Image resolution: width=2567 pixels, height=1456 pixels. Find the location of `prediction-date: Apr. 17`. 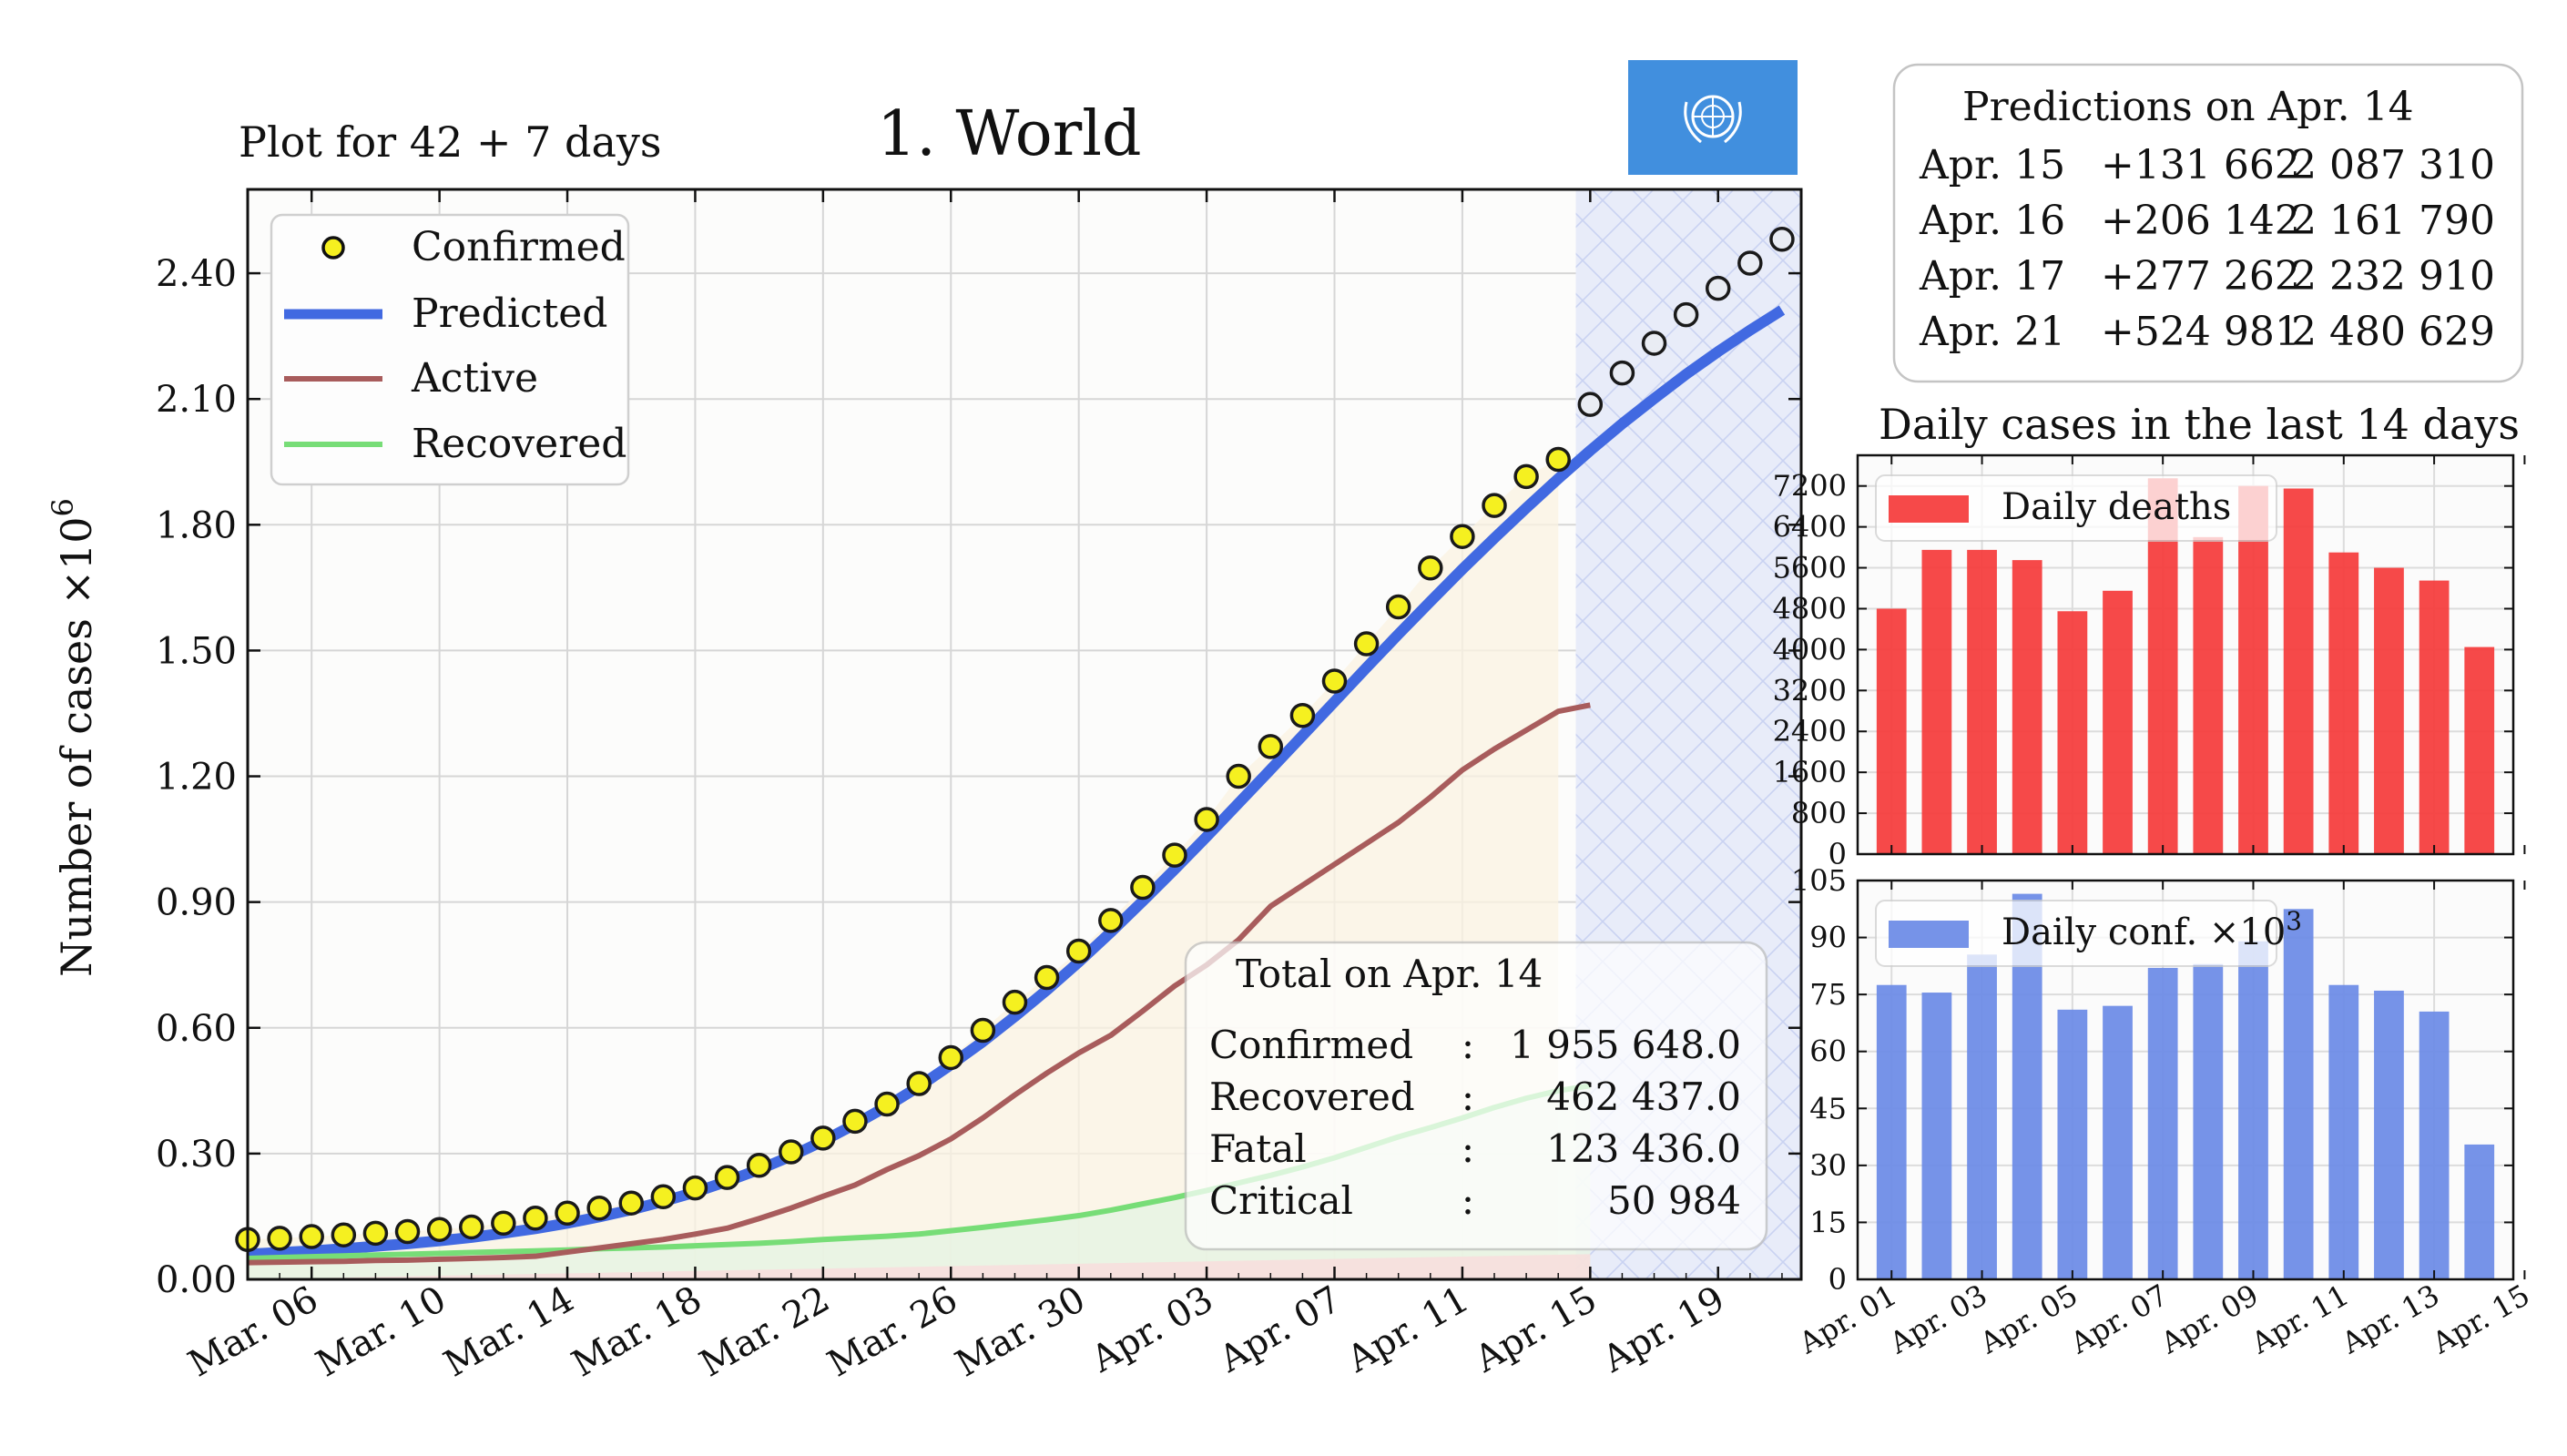

prediction-date: Apr. 17 is located at coordinates (1992, 276).